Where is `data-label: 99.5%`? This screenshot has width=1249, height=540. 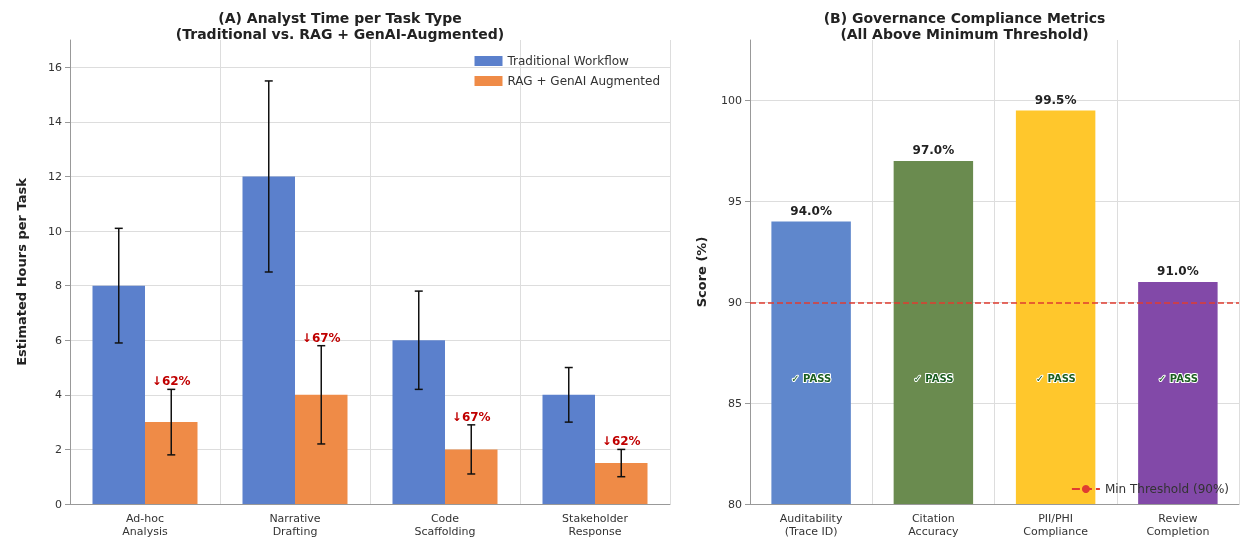 data-label: 99.5% is located at coordinates (1055, 99).